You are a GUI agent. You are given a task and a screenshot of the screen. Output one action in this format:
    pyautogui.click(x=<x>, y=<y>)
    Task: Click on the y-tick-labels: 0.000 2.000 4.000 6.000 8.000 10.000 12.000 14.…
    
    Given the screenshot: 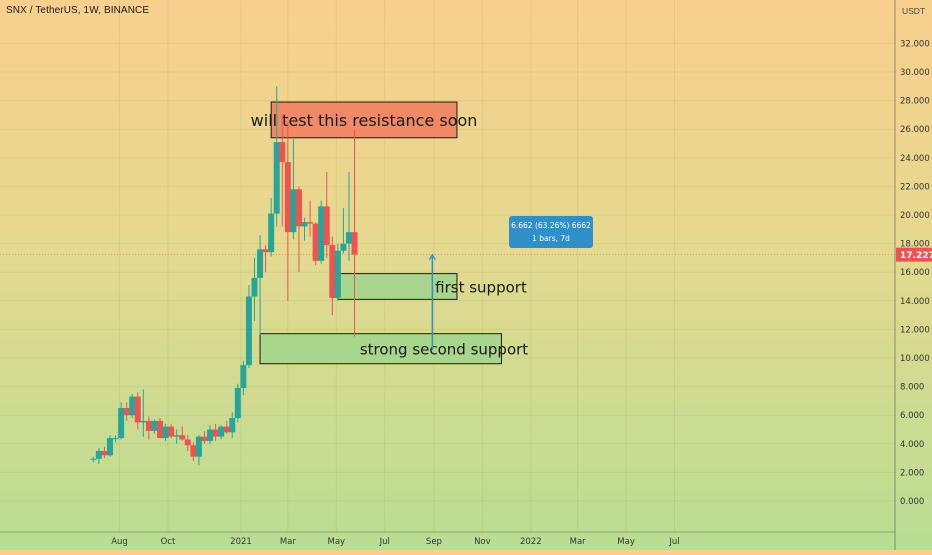 What is the action you would take?
    pyautogui.click(x=915, y=273)
    